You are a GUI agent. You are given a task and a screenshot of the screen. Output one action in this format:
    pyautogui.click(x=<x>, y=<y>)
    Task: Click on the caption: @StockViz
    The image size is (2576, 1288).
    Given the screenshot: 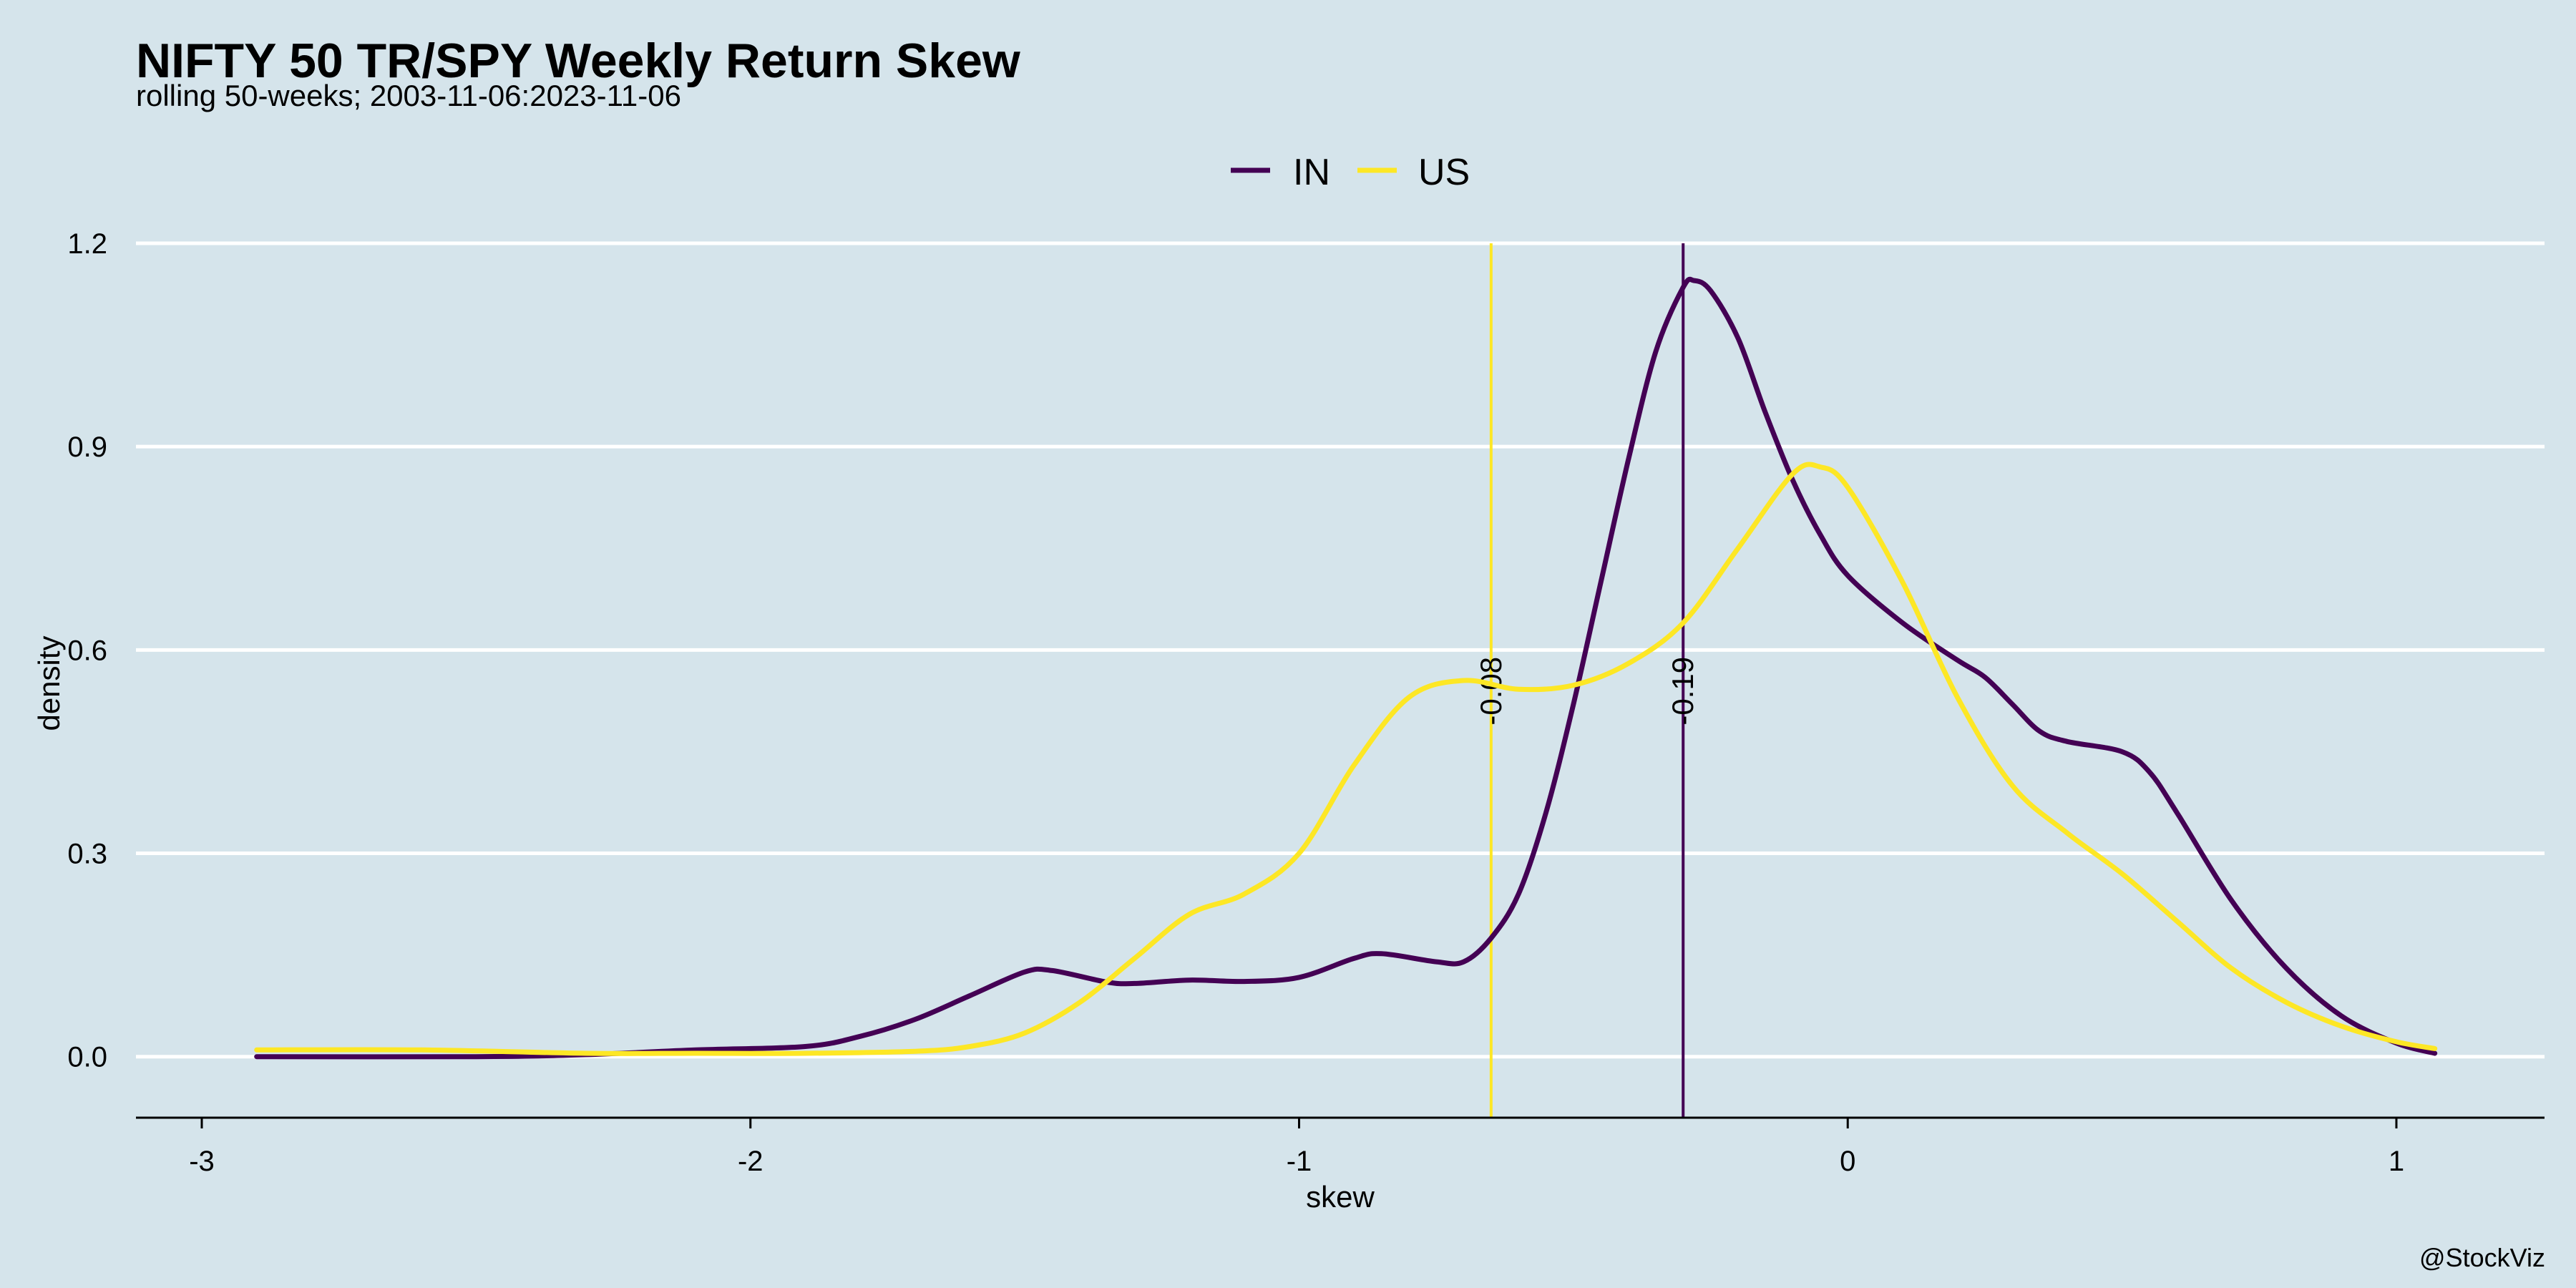 What is the action you would take?
    pyautogui.click(x=2482, y=1257)
    